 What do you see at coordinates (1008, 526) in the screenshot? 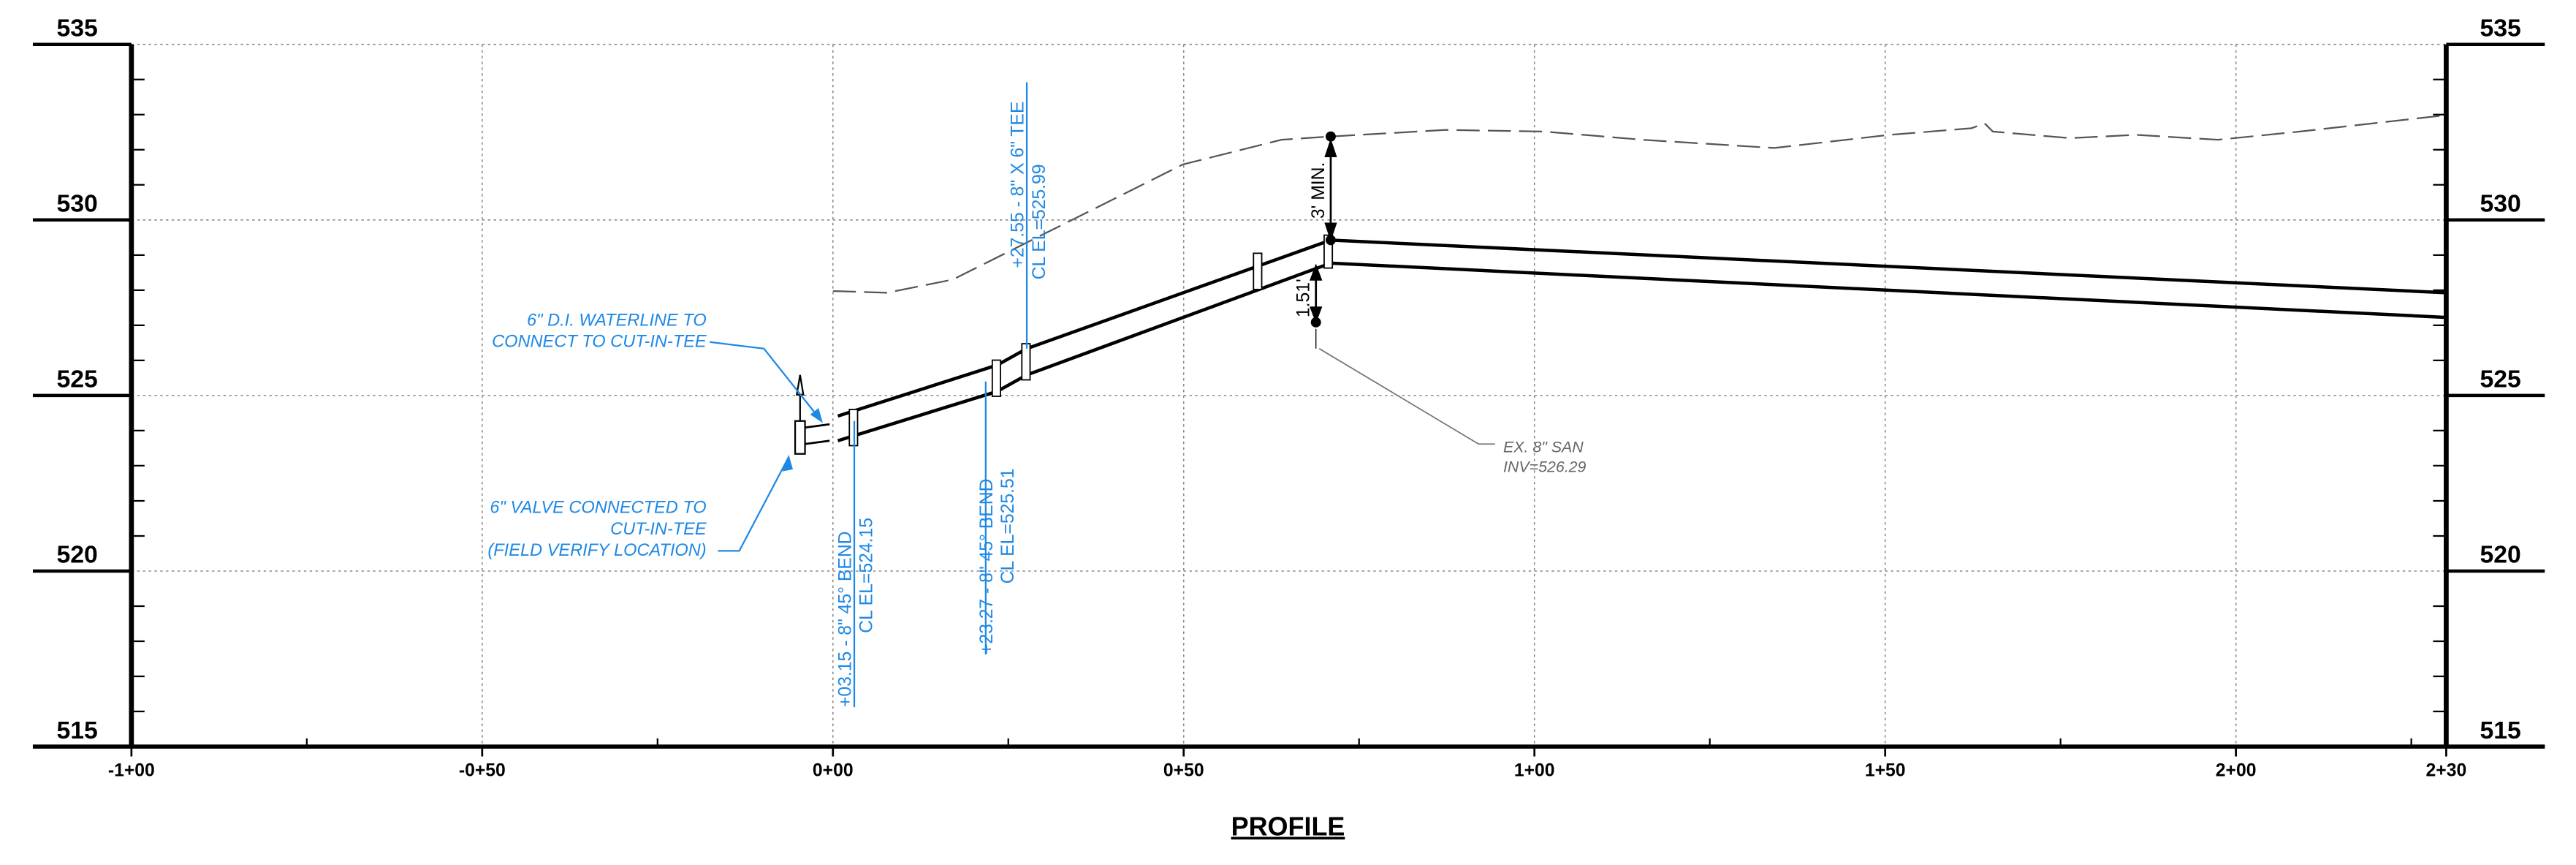
I see `annotation: CL EL=525.51` at bounding box center [1008, 526].